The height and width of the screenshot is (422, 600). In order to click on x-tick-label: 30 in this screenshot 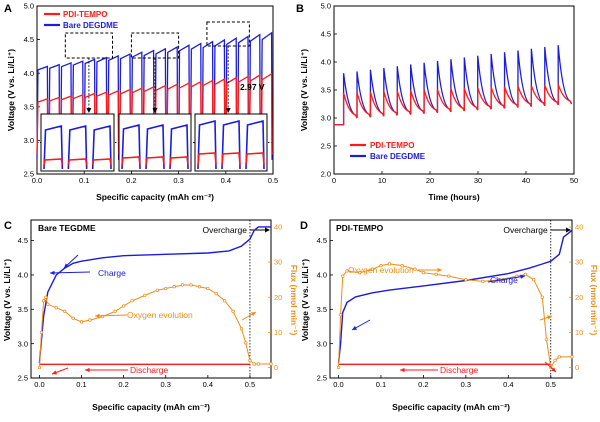, I will do `click(478, 180)`.